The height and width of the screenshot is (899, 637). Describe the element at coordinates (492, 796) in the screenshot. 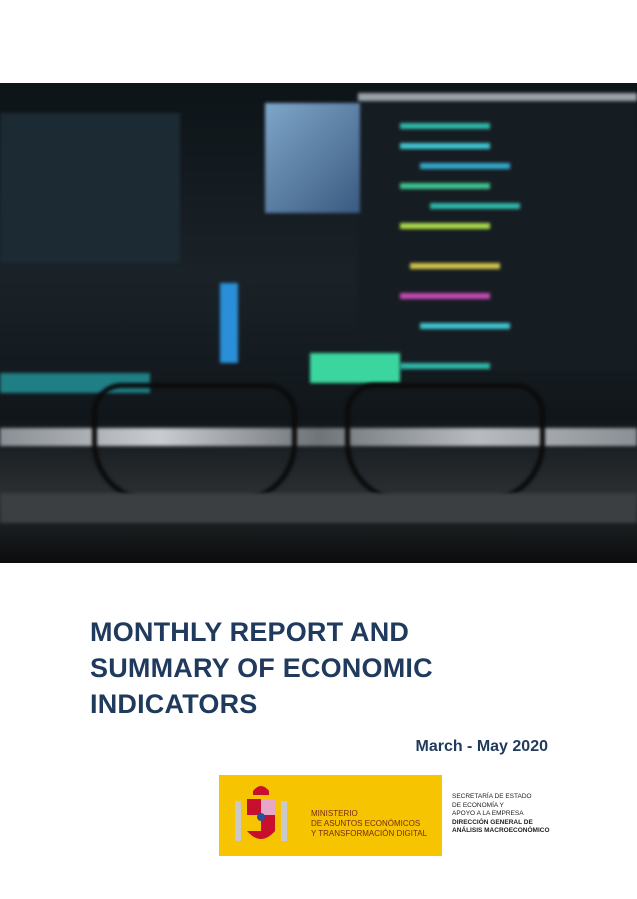

I see `secretaria-line: SECRETARÍA DE ESTADO` at that location.